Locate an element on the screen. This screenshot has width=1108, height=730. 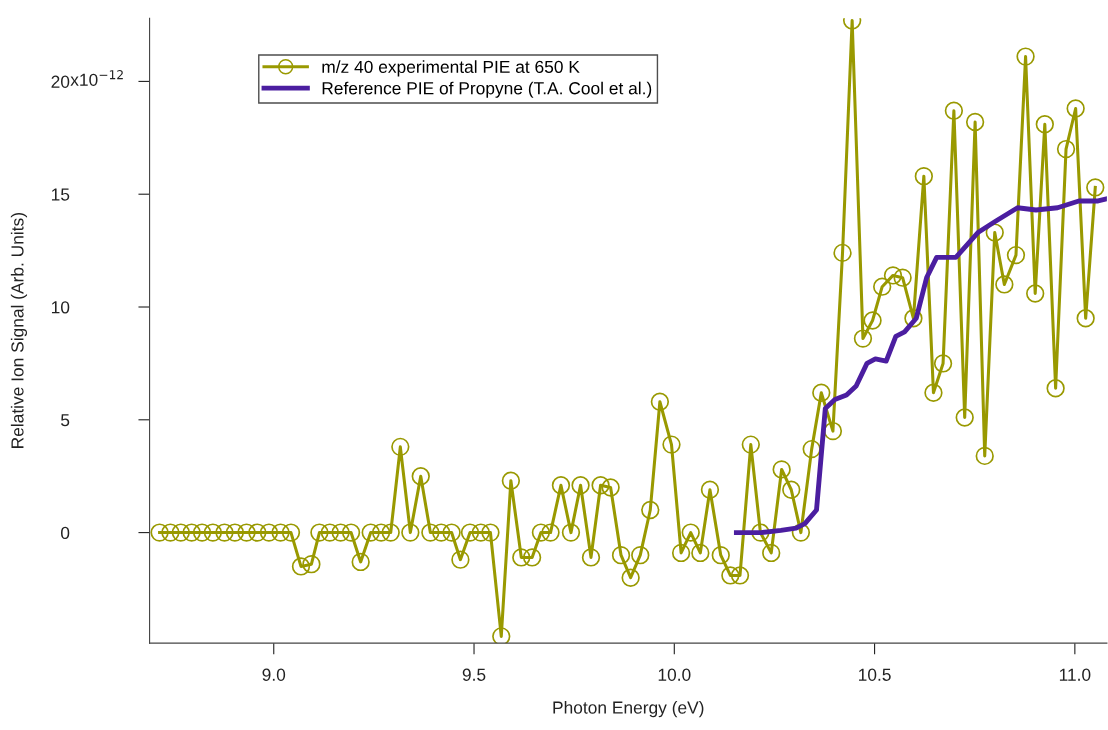
x-tick-label: 10.0 is located at coordinates (674, 674).